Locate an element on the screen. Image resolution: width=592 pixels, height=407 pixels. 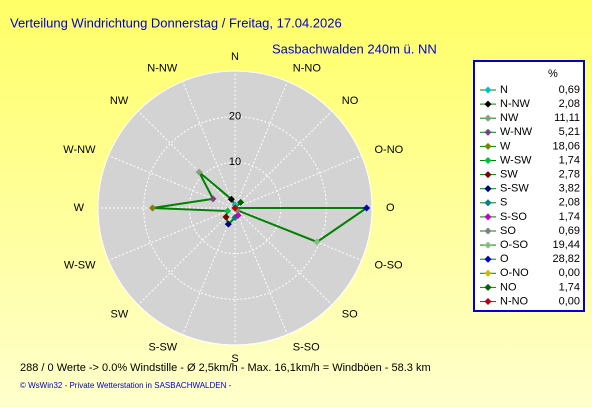
legend-box is located at coordinates (529, 186).